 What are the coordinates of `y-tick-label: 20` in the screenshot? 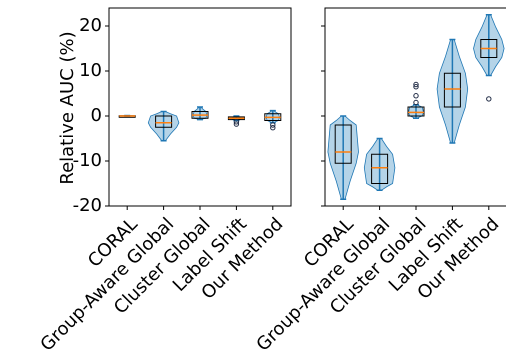 It's located at (90, 25).